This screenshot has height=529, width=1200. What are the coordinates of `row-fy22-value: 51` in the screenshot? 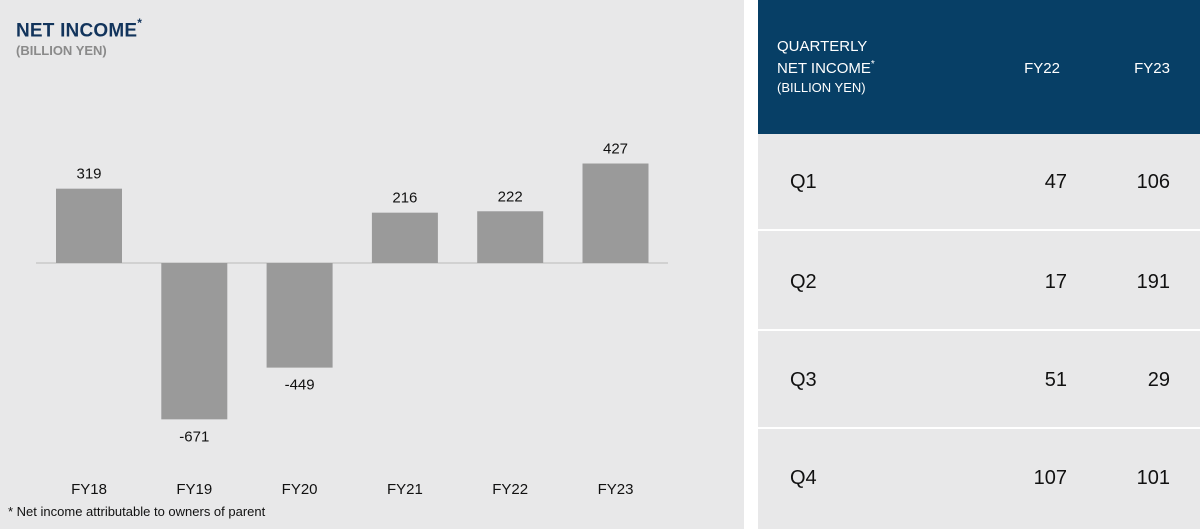 It's located at (1055, 380).